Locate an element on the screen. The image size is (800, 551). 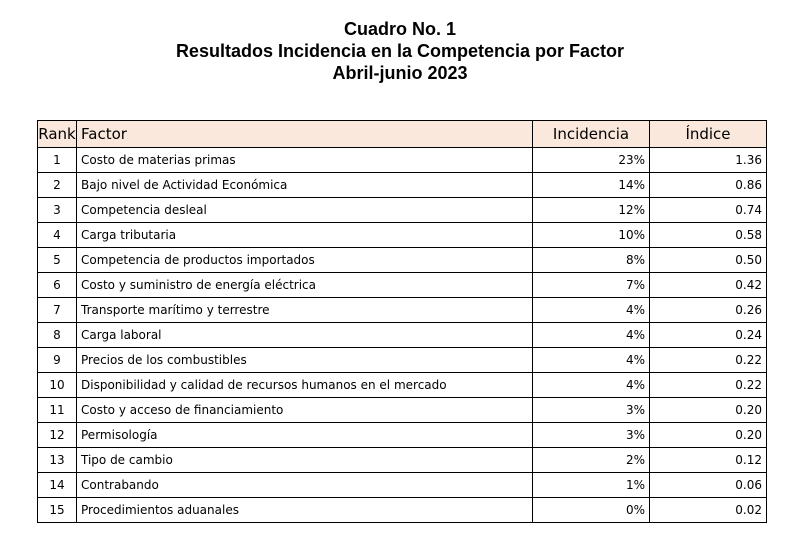
rank-cell: 8 is located at coordinates (57, 335).